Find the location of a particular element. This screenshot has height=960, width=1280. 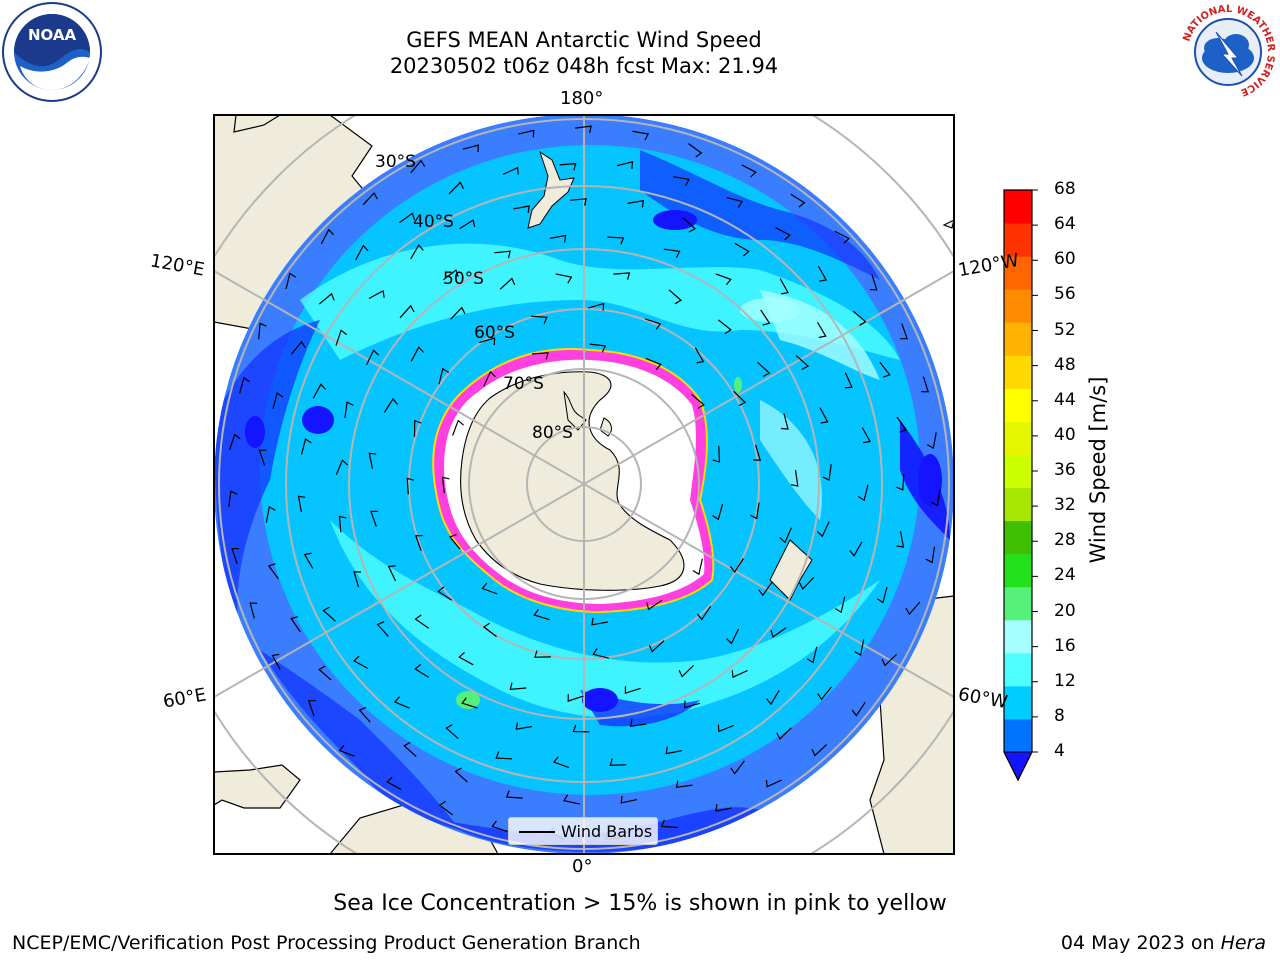

colorbar-tick-label: 8 is located at coordinates (1059, 715).